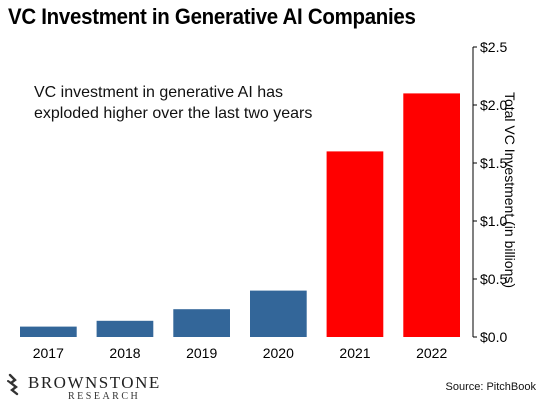  What do you see at coordinates (104, 396) in the screenshot?
I see `logo-subtitle: RESEARCH` at bounding box center [104, 396].